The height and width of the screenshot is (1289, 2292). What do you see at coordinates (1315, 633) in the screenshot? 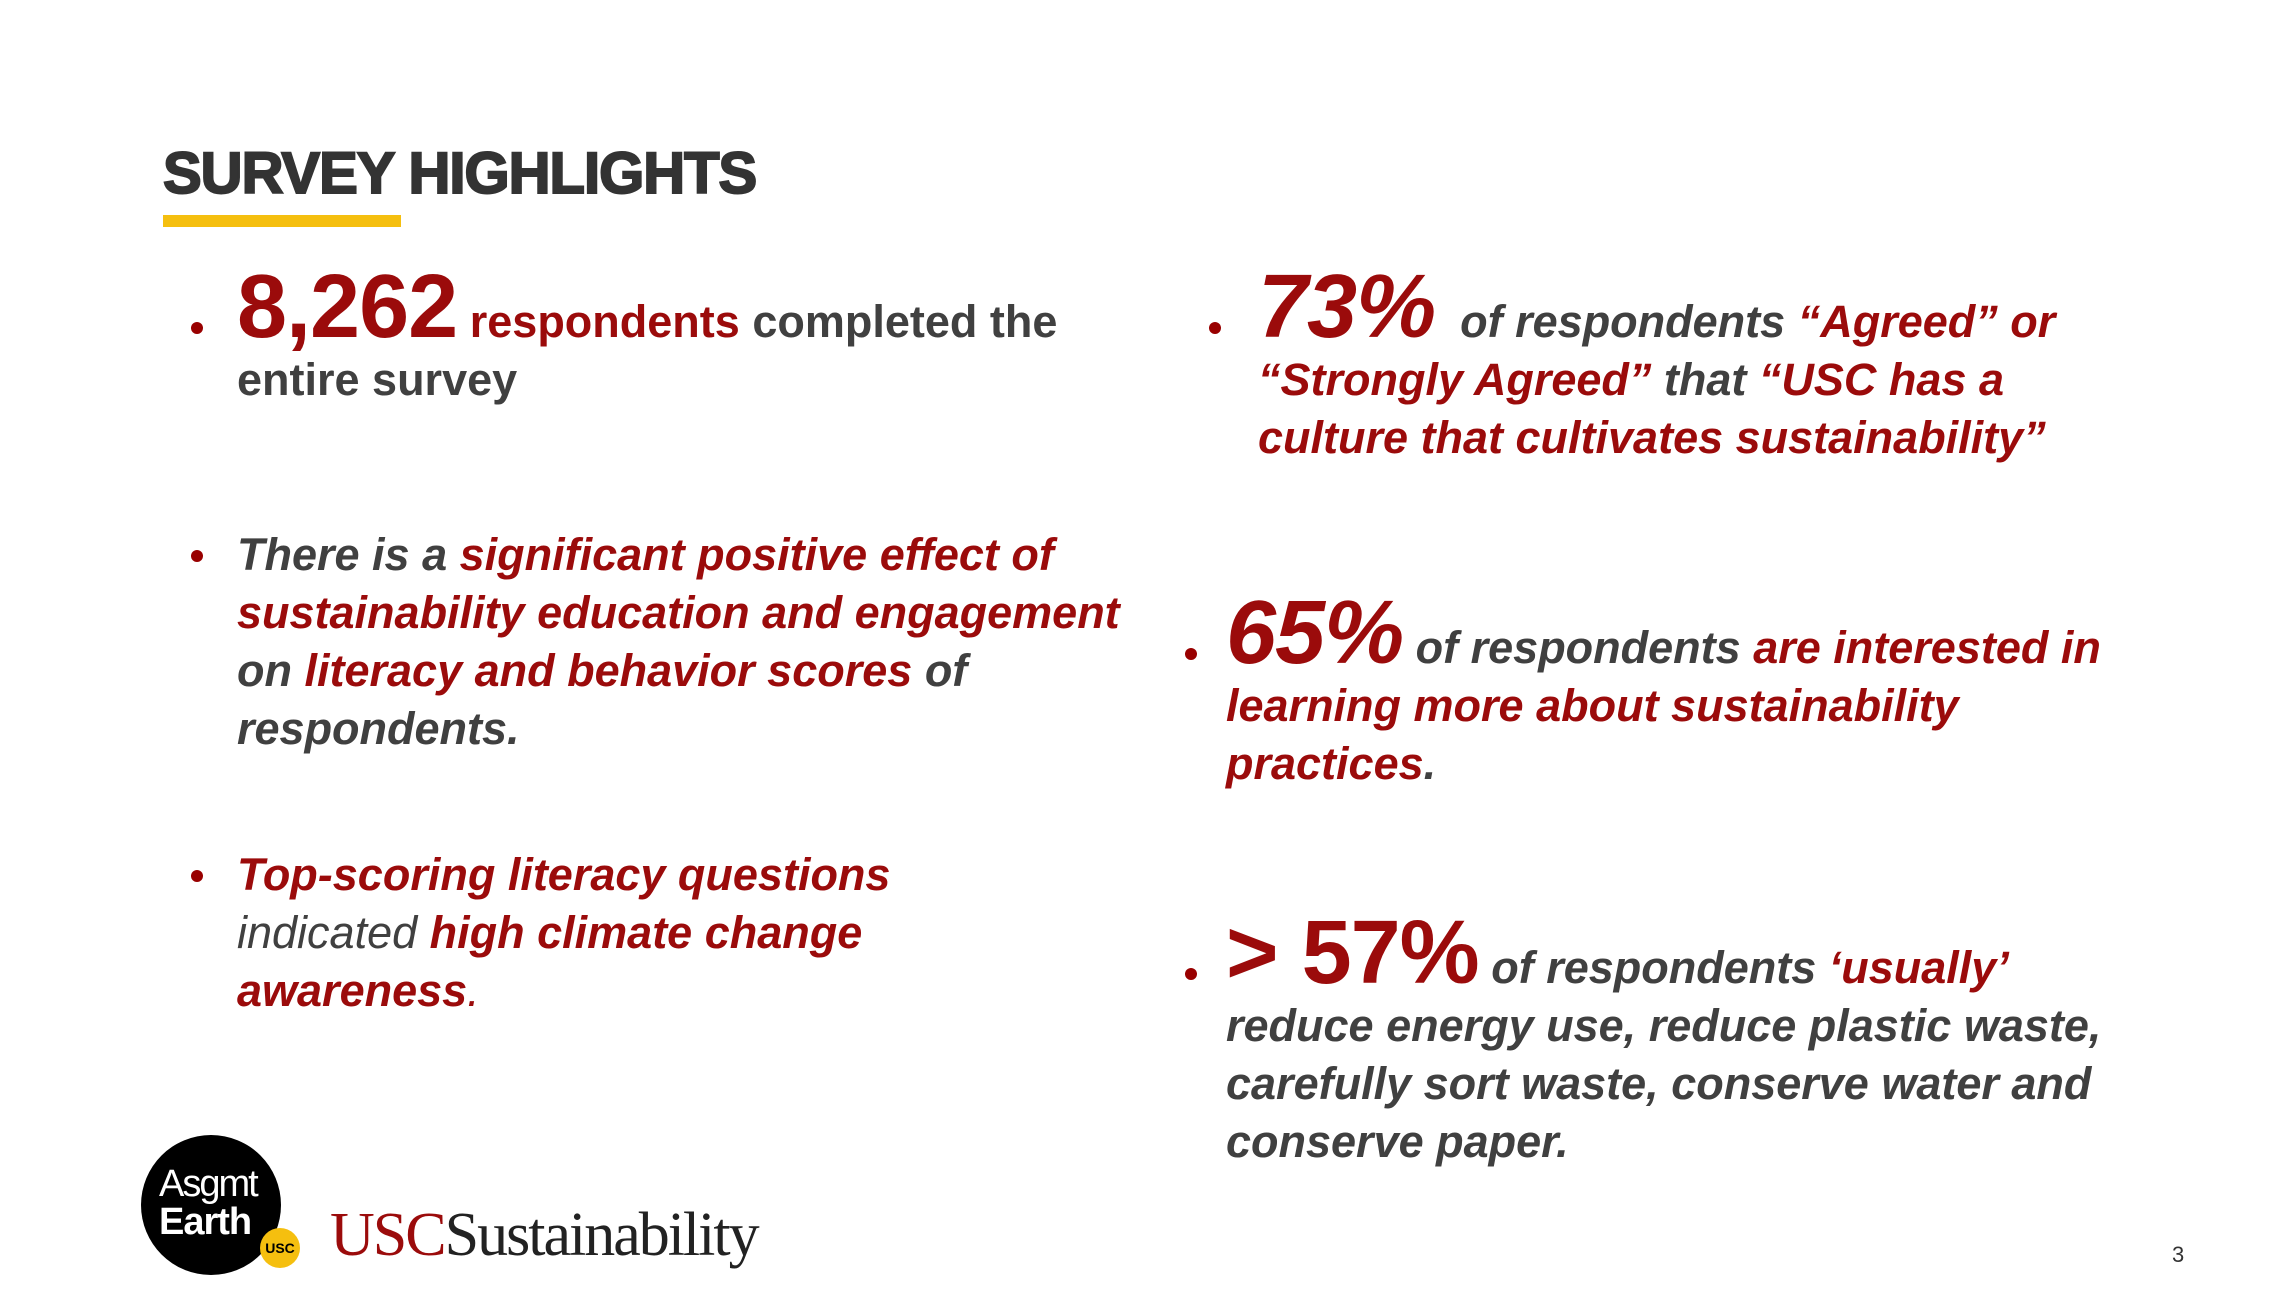
I see `stat: 65%` at bounding box center [1315, 633].